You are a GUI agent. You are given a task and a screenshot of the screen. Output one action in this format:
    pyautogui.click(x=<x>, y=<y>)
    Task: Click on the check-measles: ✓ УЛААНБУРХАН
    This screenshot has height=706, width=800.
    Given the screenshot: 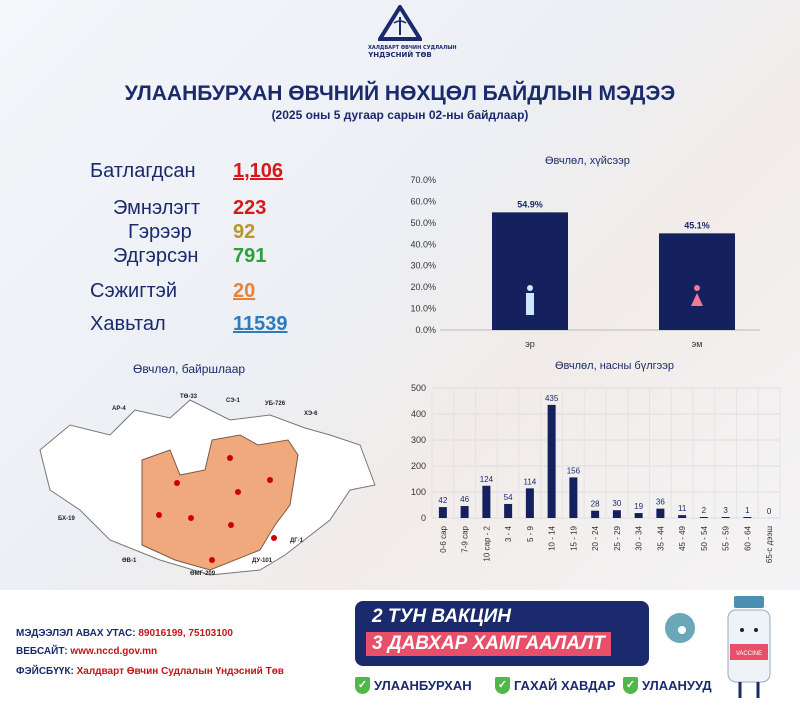 What is the action you would take?
    pyautogui.click(x=413, y=685)
    